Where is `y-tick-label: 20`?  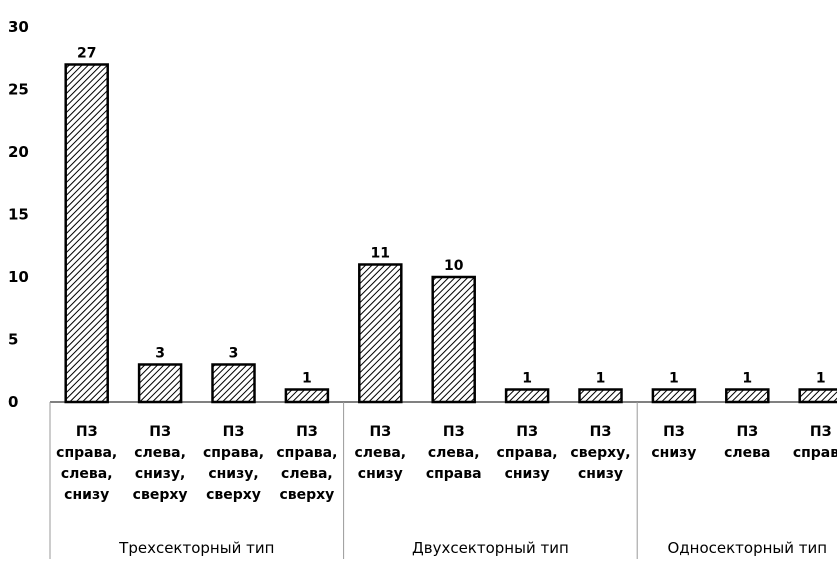 y-tick-label: 20 is located at coordinates (18, 152).